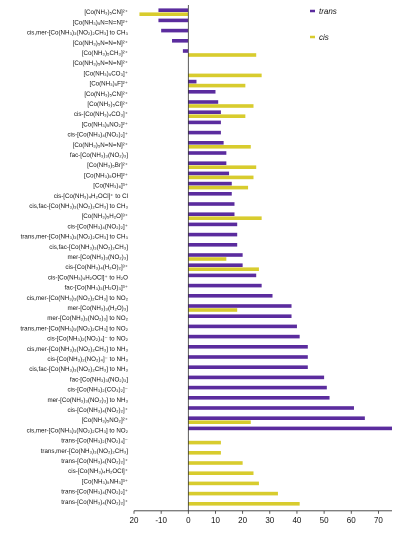 The width and height of the screenshot is (403, 550). Describe the element at coordinates (78, 33) in the screenshot. I see `category-label-2: cis,mer-[Co(NH₃)₃(NO₂)₂CH₃] to CH₃` at that location.